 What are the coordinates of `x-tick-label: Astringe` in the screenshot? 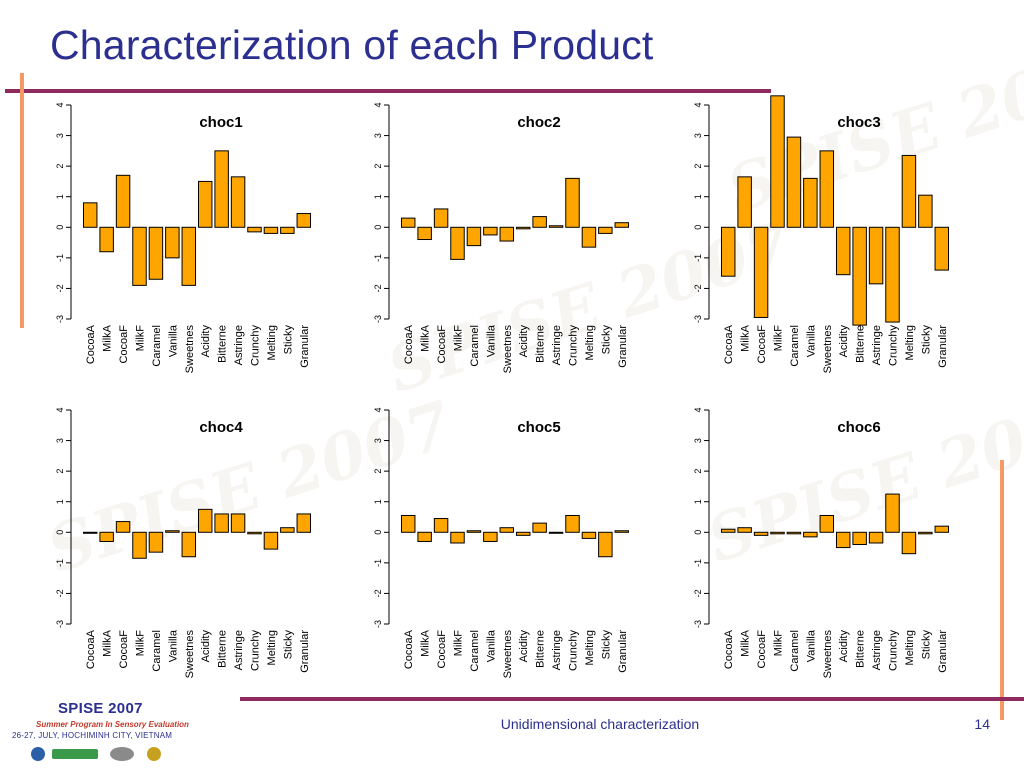 It's located at (239, 650).